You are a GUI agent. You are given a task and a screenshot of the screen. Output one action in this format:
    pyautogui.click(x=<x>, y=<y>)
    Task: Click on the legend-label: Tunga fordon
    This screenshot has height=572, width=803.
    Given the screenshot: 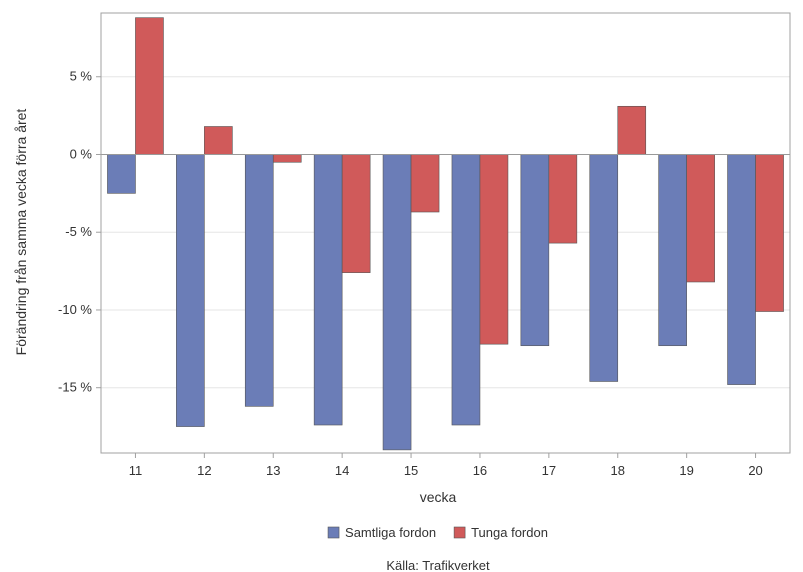 What is the action you would take?
    pyautogui.click(x=509, y=532)
    